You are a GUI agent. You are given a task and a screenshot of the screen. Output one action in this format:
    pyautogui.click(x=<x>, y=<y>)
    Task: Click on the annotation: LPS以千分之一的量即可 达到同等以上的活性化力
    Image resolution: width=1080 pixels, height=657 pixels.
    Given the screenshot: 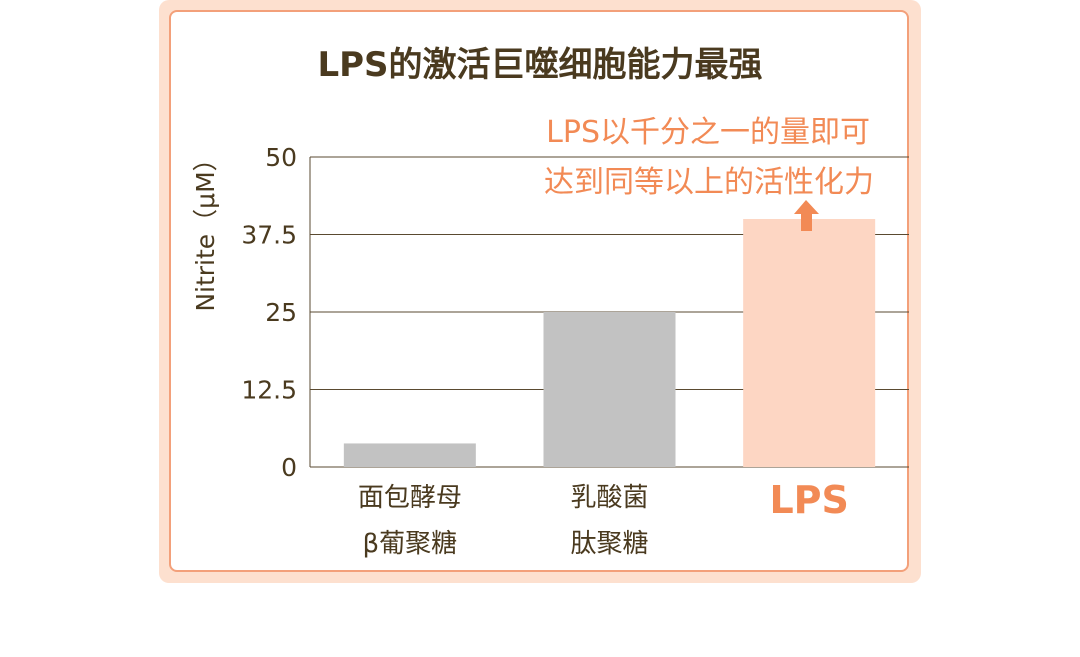 What is the action you would take?
    pyautogui.click(x=709, y=173)
    